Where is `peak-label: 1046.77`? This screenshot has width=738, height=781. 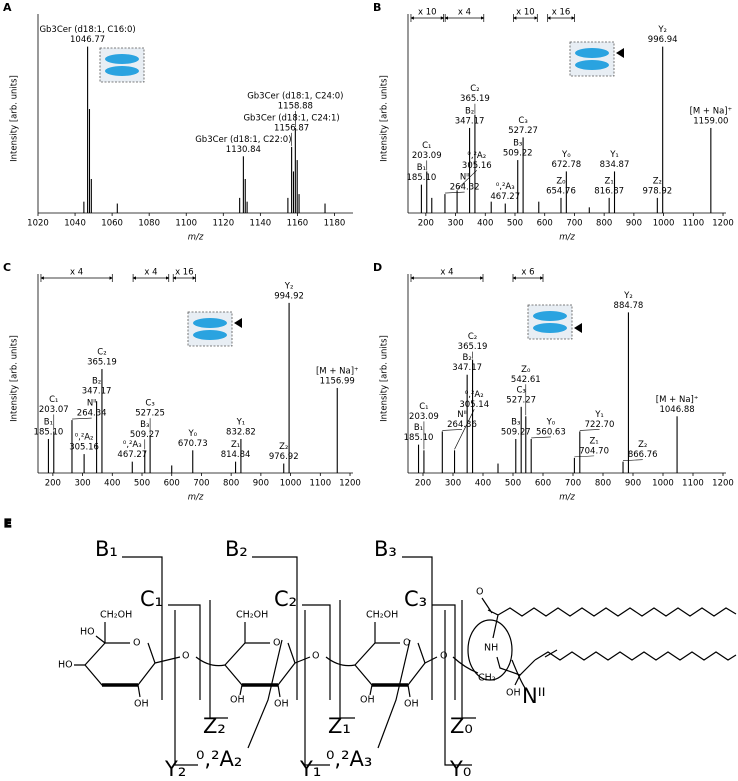
peak-label: 1046.77 is located at coordinates (87, 40).